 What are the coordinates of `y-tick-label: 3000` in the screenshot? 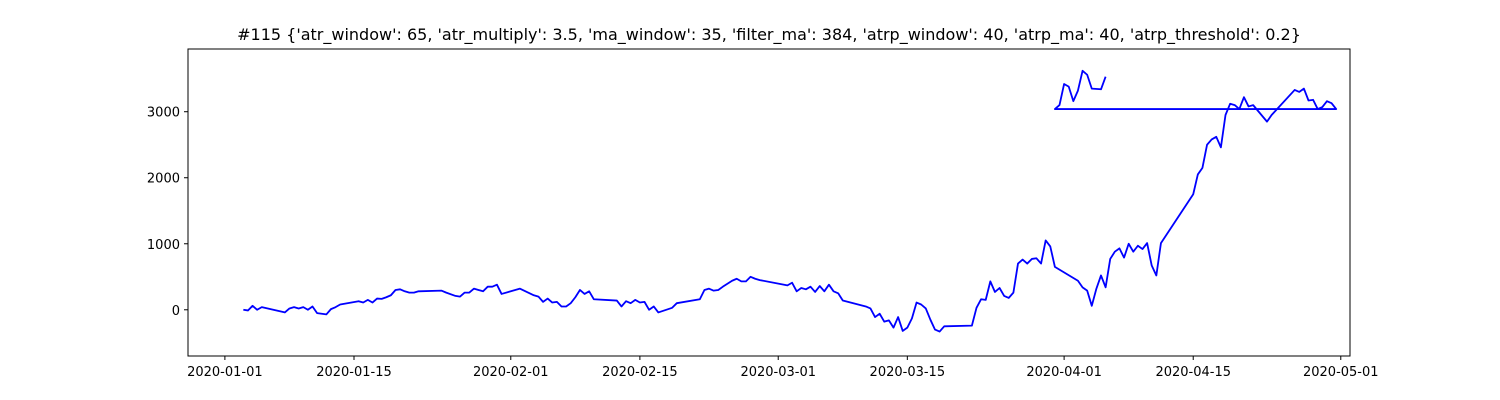 It's located at (163, 113).